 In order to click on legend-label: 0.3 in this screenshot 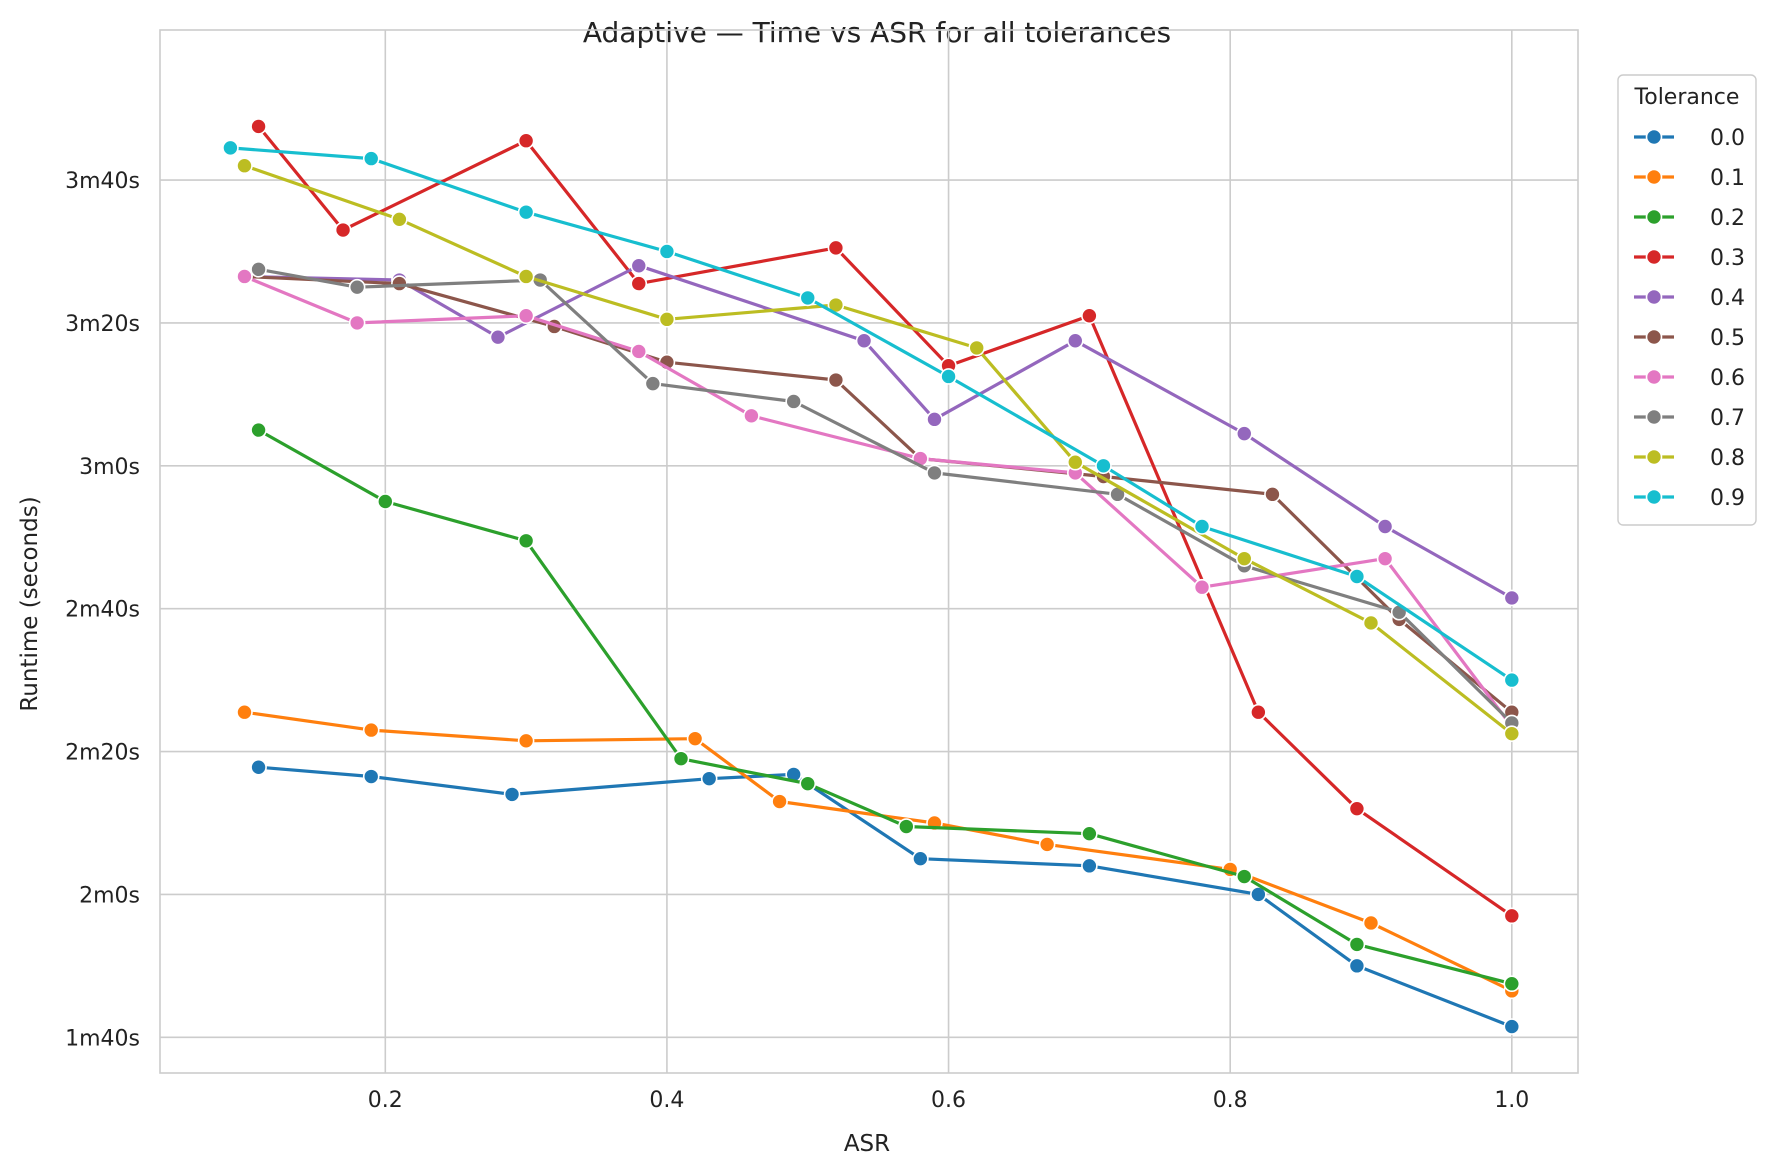, I will do `click(1727, 258)`.